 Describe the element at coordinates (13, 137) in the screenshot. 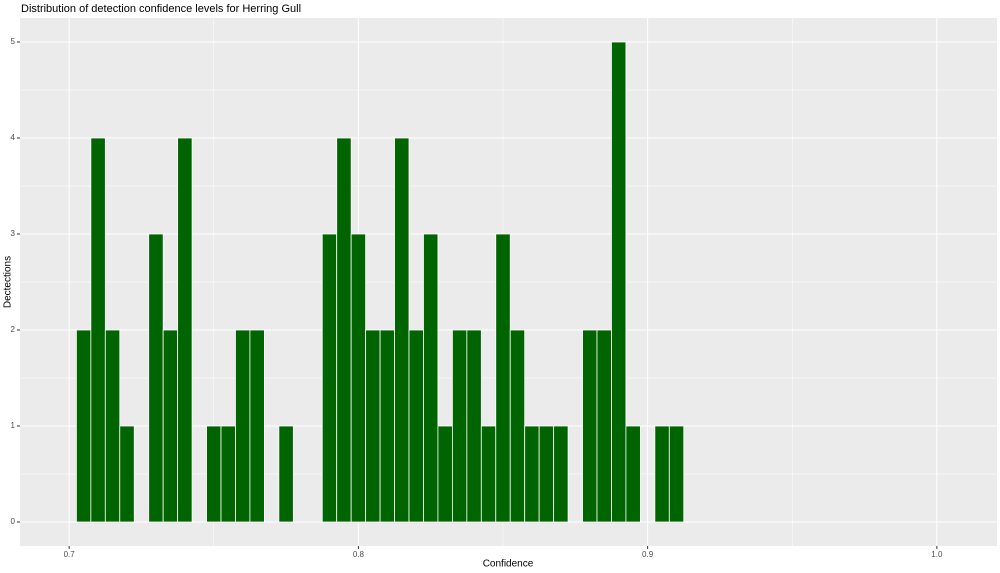

I see `y-tick-label: 4` at that location.